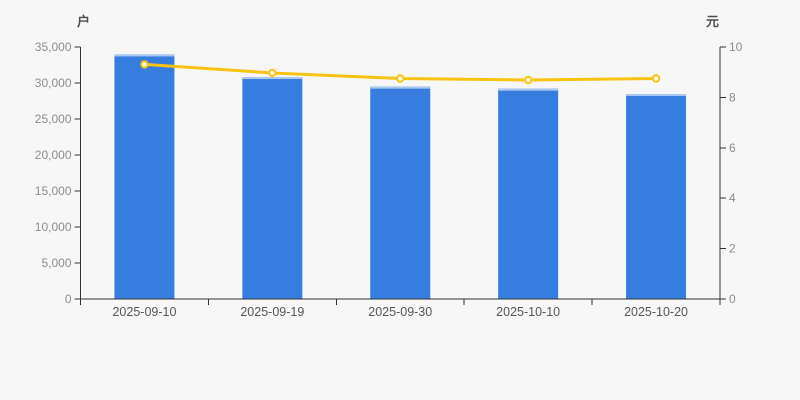 The image size is (800, 400). What do you see at coordinates (144, 312) in the screenshot?
I see `x-axis-label-2025-09-10: 2025-09-10` at bounding box center [144, 312].